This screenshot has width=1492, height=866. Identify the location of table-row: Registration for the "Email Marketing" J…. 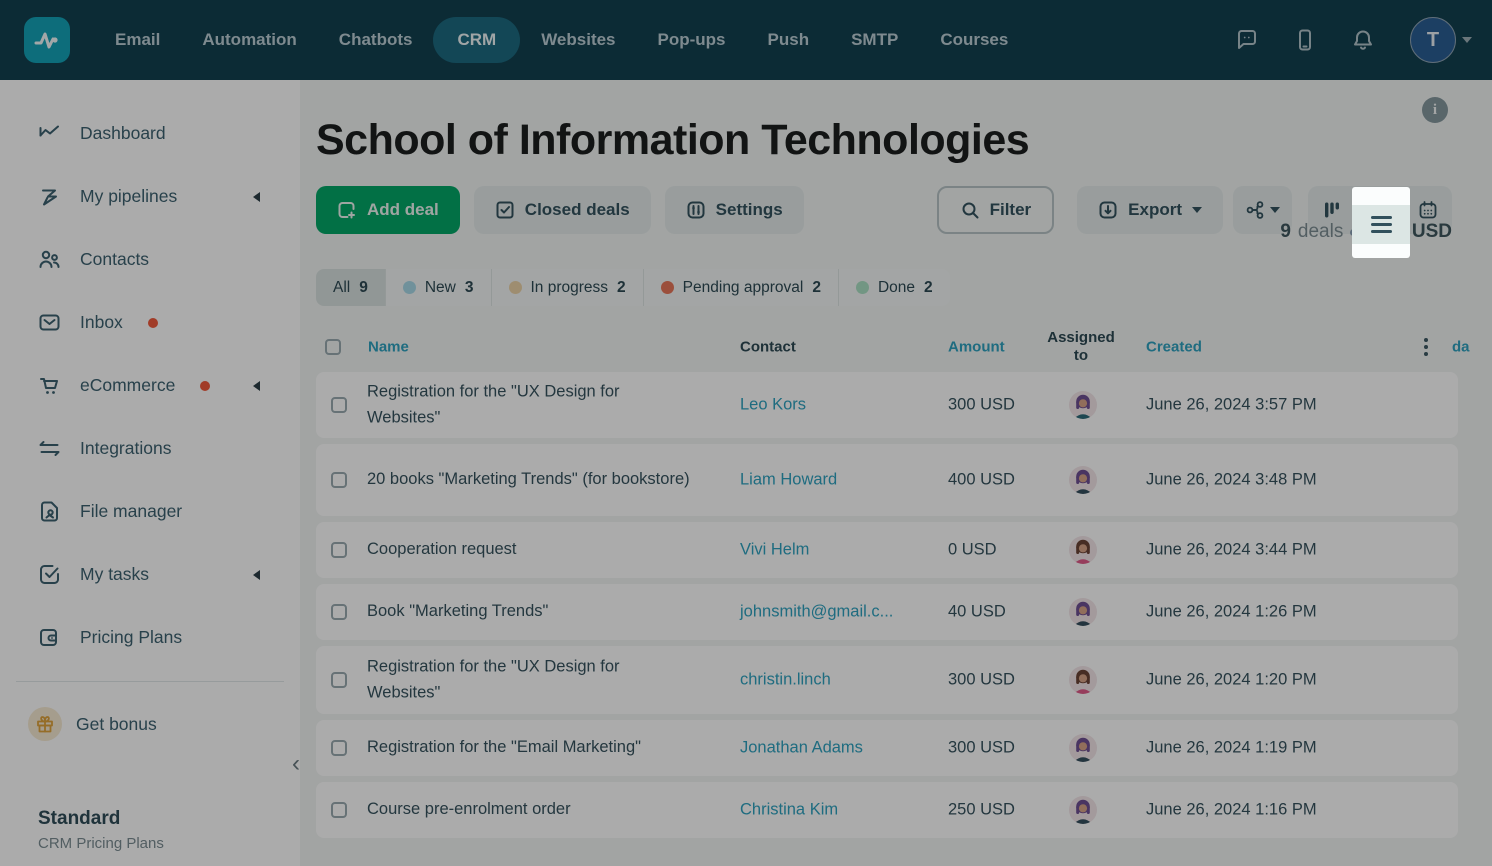
(887, 748).